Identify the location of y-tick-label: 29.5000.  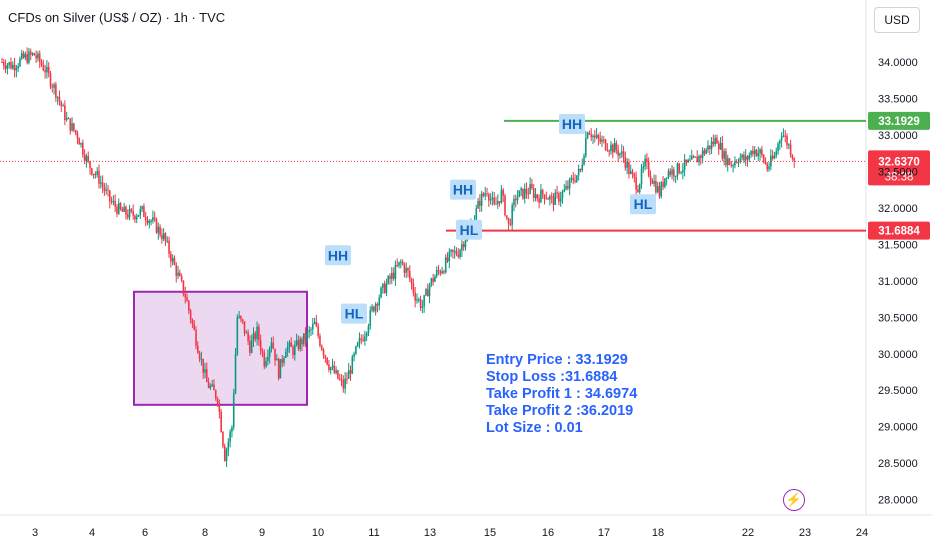
(898, 391).